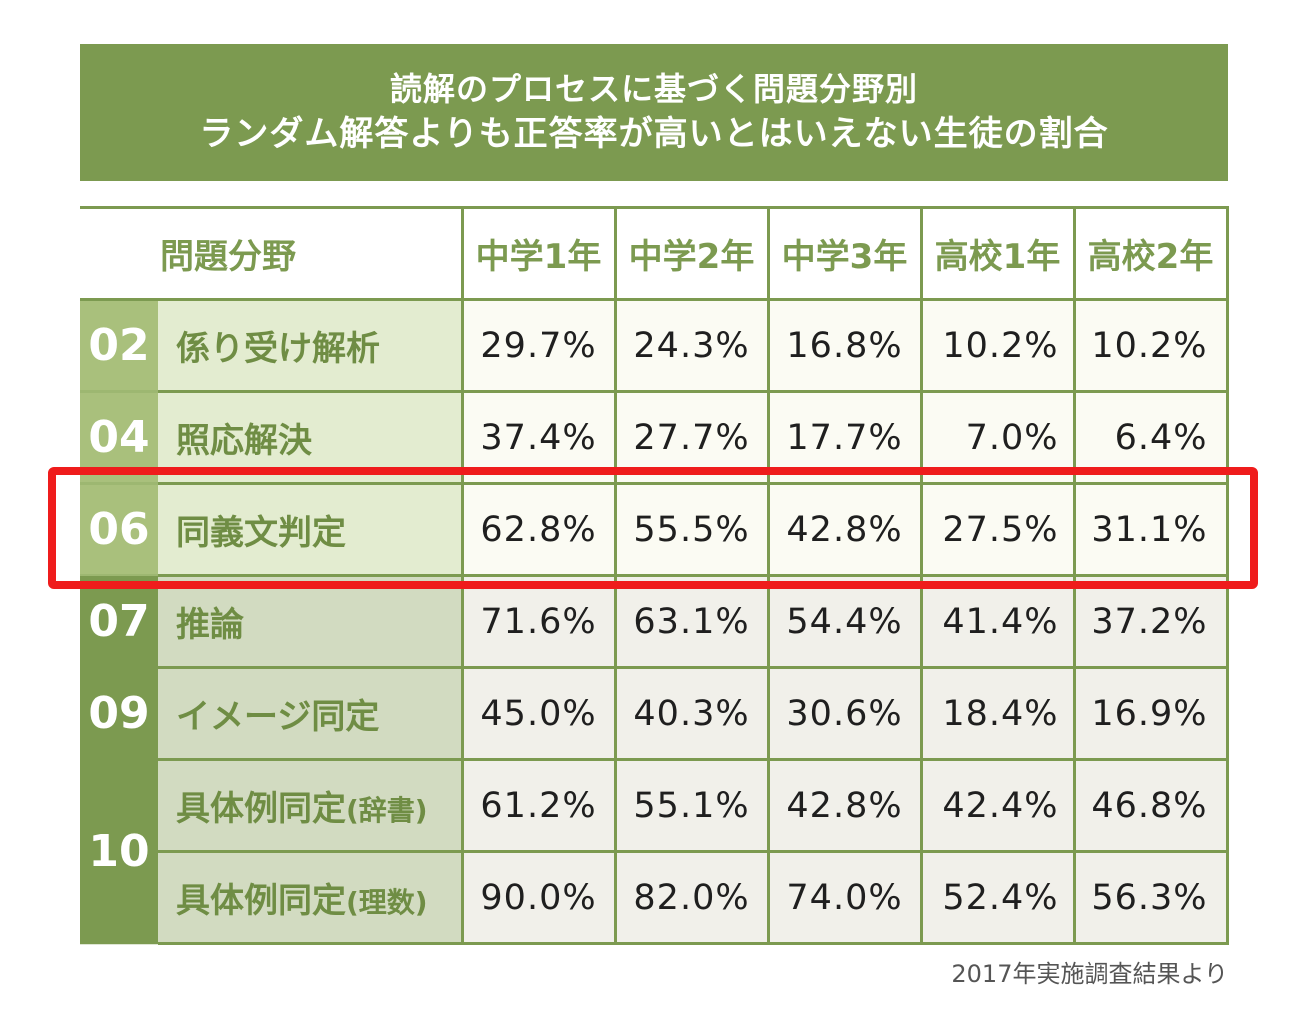 The width and height of the screenshot is (1300, 1009). I want to click on row-number: 10, so click(119, 851).